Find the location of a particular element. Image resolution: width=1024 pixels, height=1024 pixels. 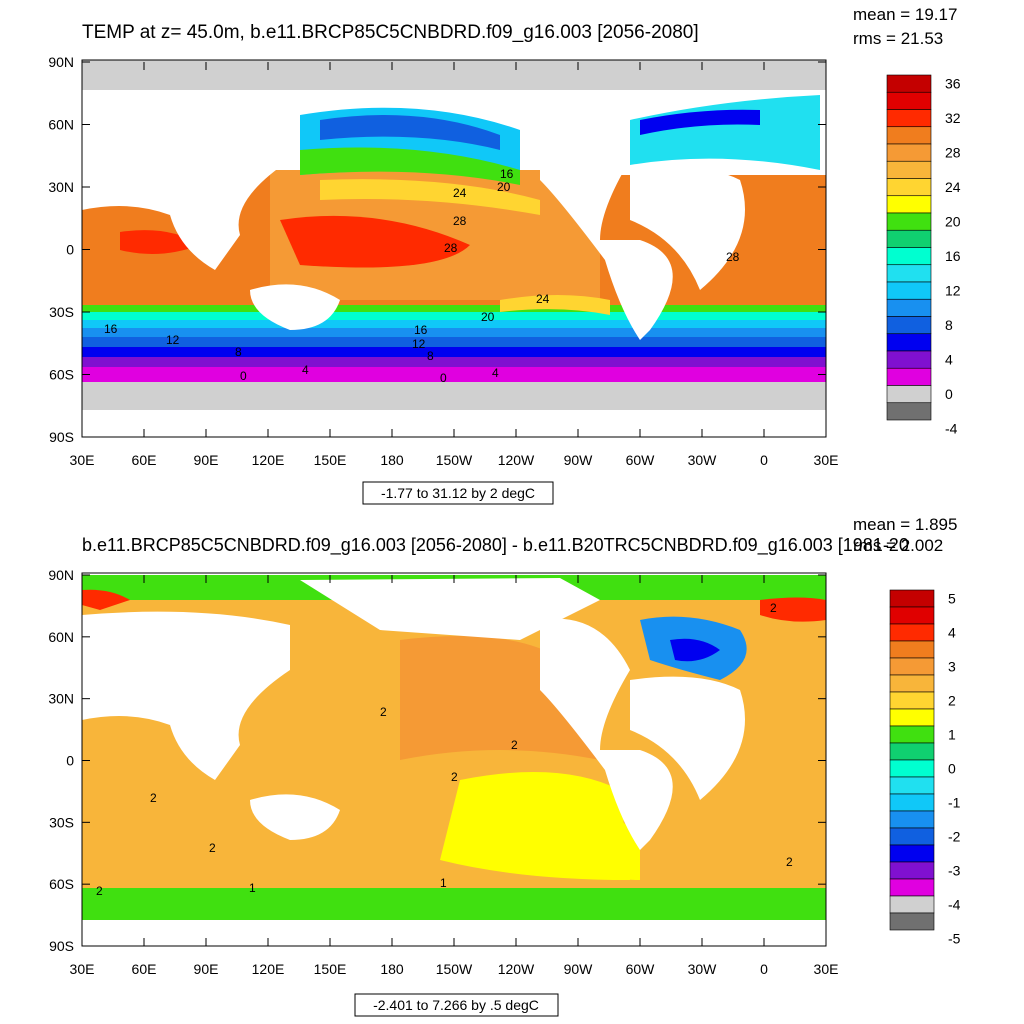

top-stat-mean: mean = 19.17 is located at coordinates (905, 14).